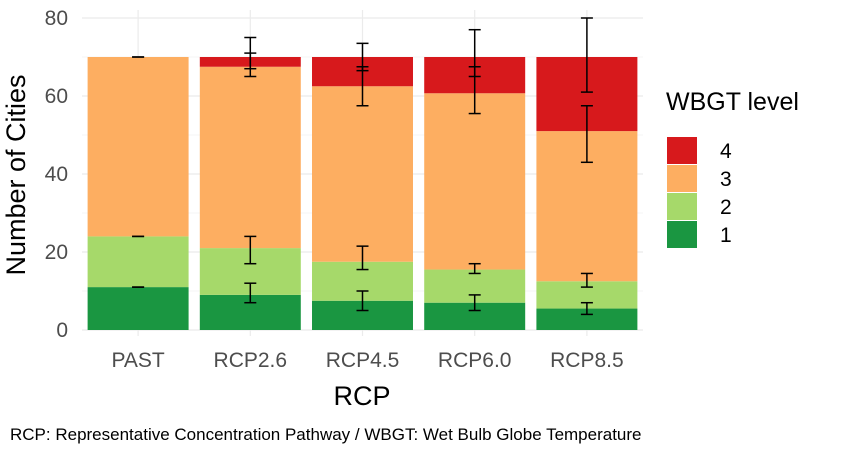 The image size is (850, 452). Describe the element at coordinates (726, 207) in the screenshot. I see `legend-label: 2` at that location.